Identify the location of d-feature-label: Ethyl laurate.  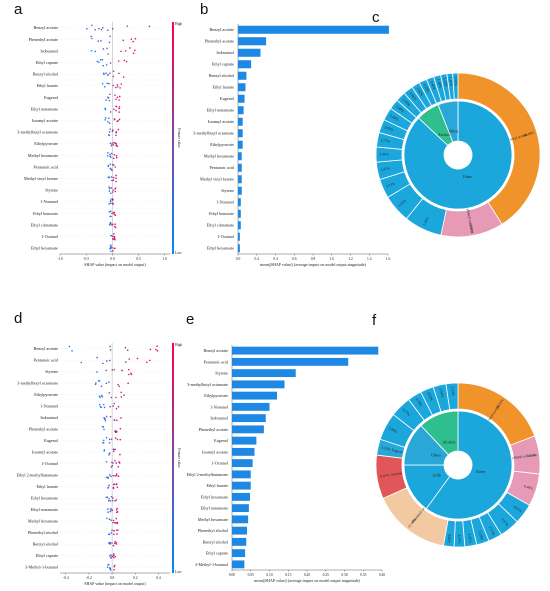
(47, 486).